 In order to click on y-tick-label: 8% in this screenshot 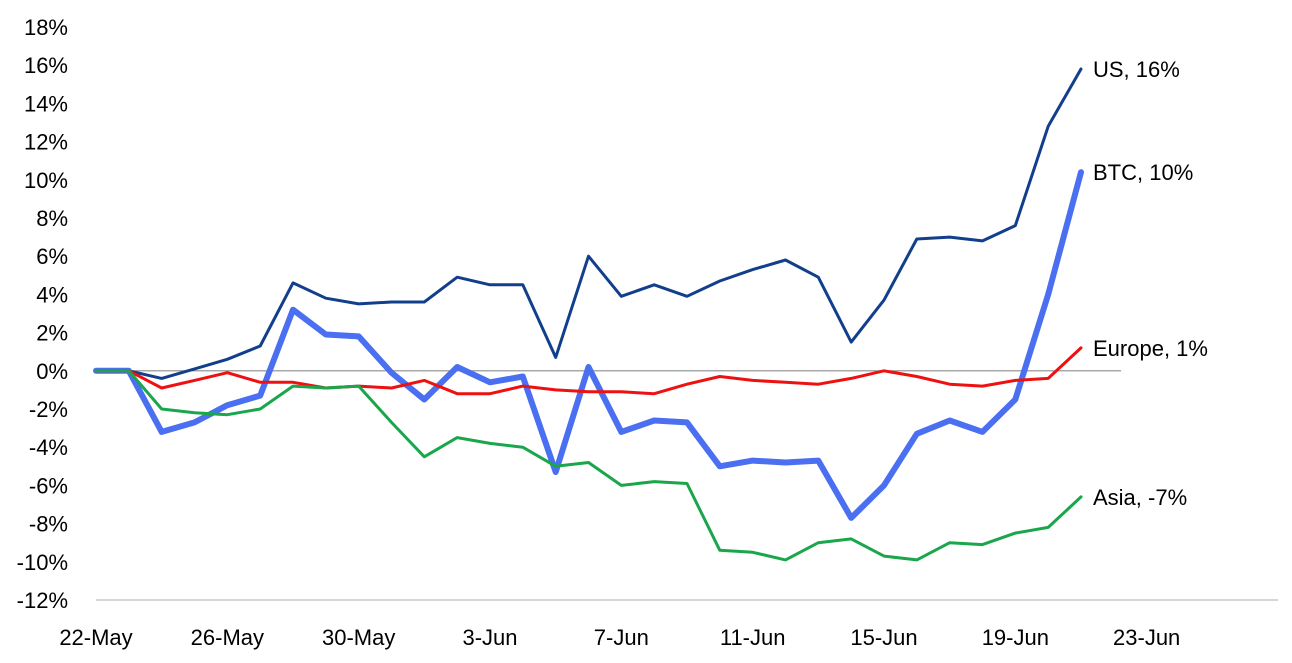, I will do `click(52, 218)`.